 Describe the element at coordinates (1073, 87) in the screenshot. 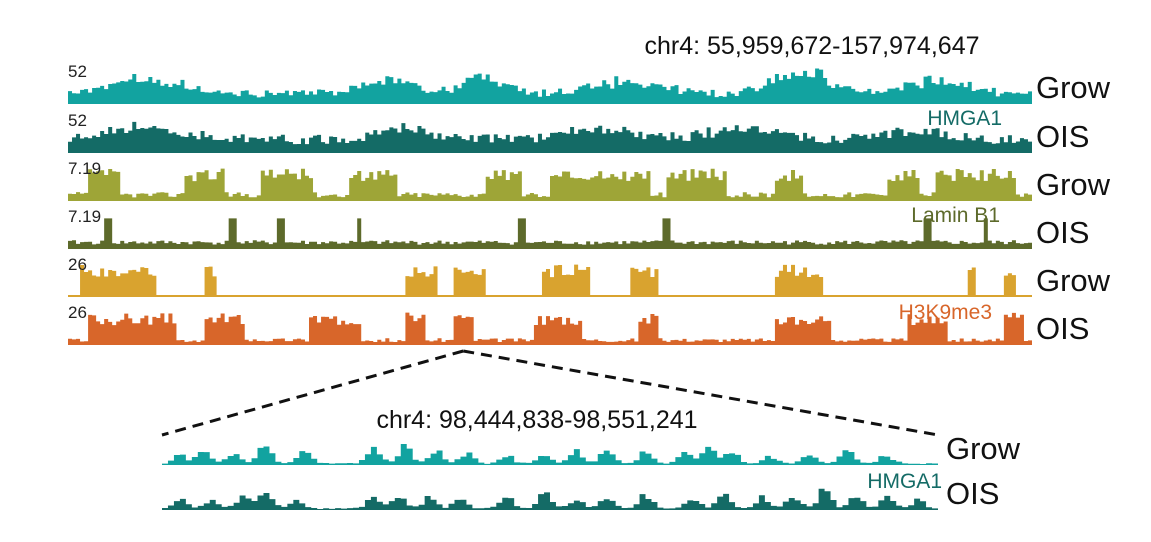

I see `condition-label-hmga1-grow: Grow` at that location.